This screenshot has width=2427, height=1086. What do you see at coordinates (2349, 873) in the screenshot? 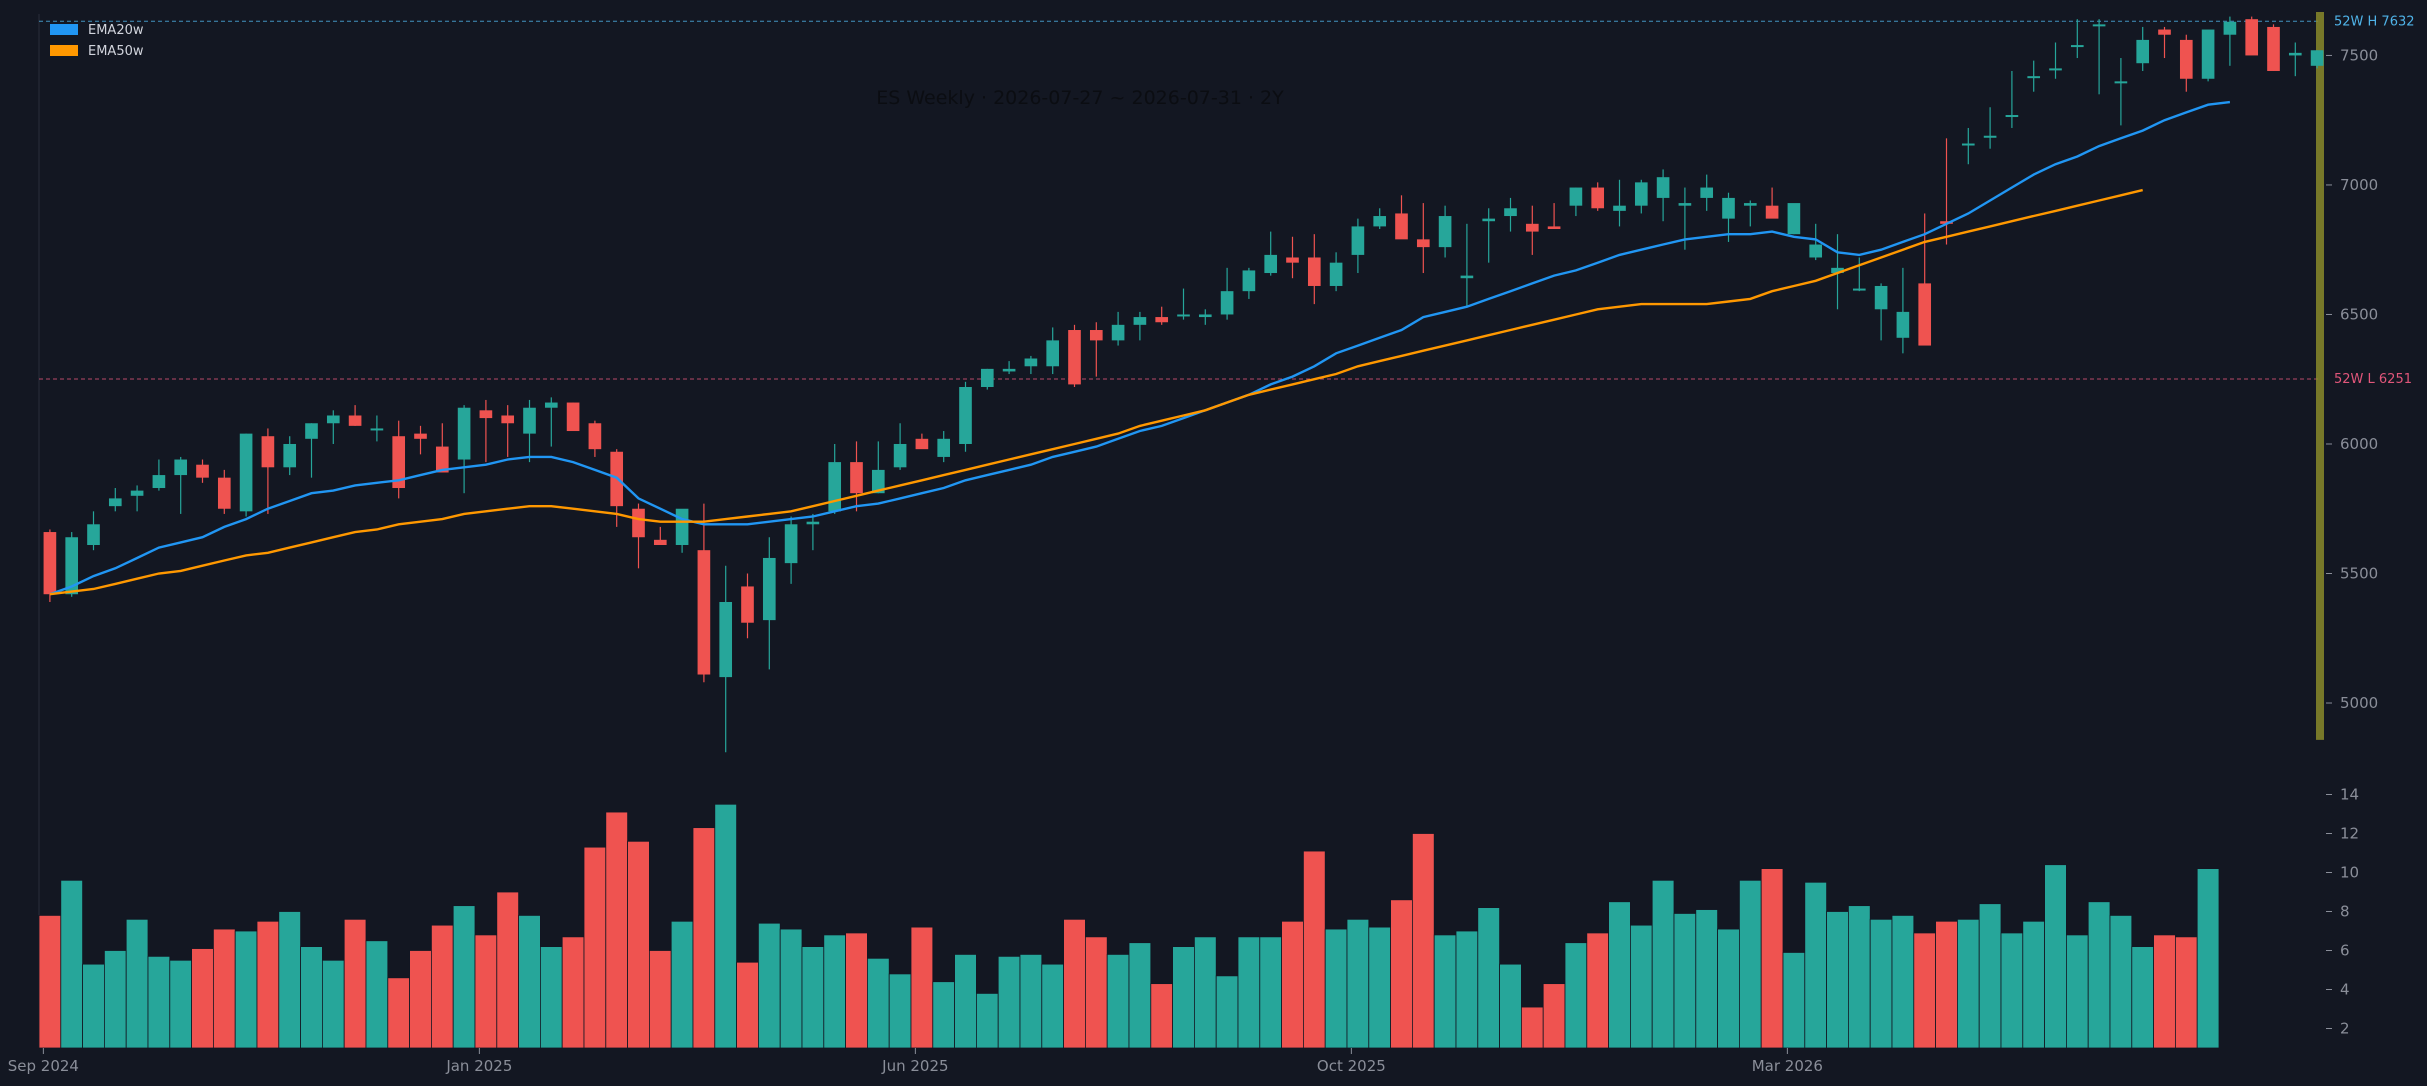
I see `volume-tick-label: 10` at bounding box center [2349, 873].